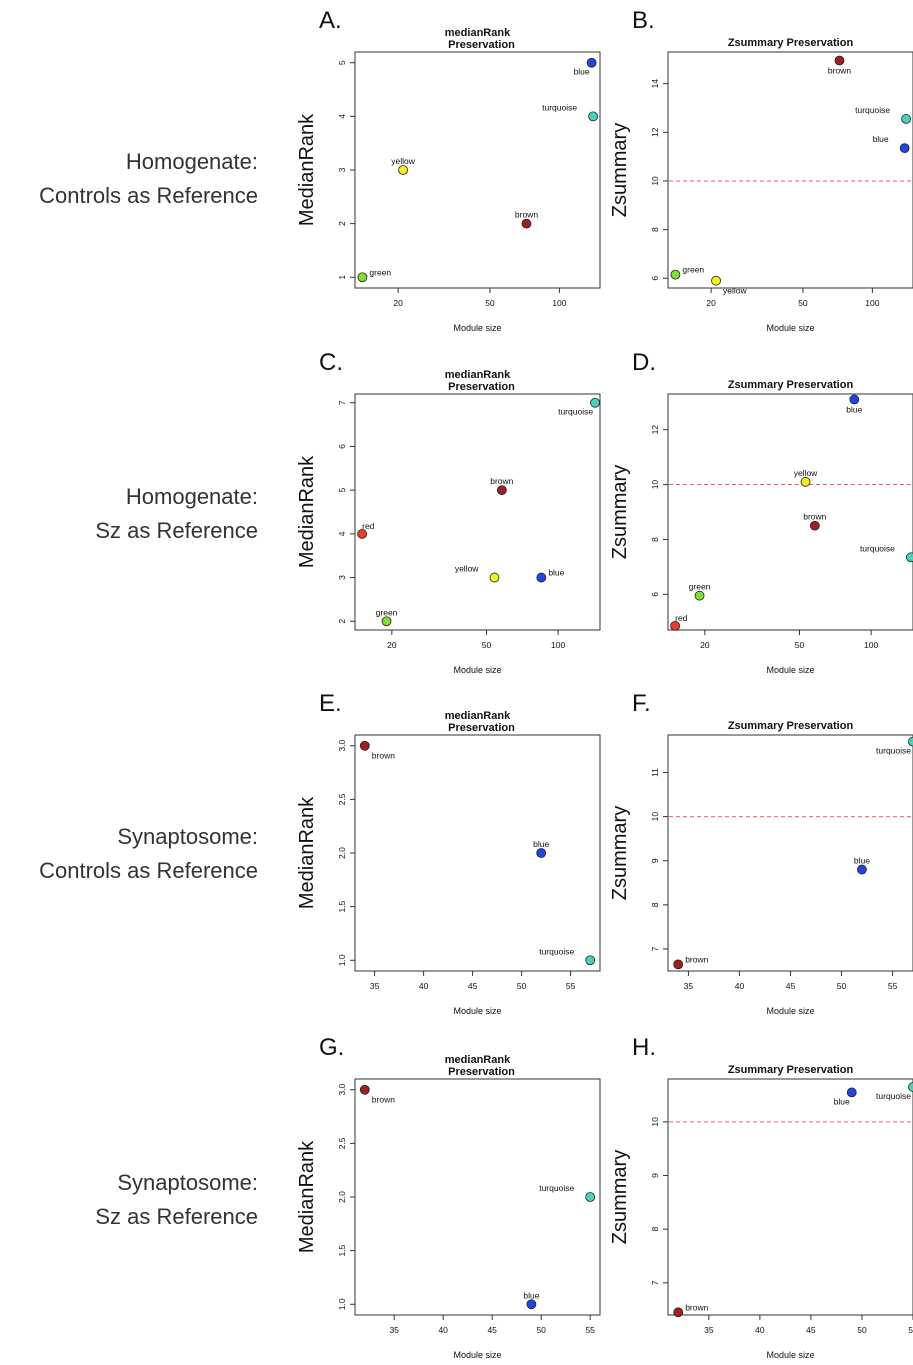  What do you see at coordinates (590, 1330) in the screenshot?
I see `x-tick-label: 55` at bounding box center [590, 1330].